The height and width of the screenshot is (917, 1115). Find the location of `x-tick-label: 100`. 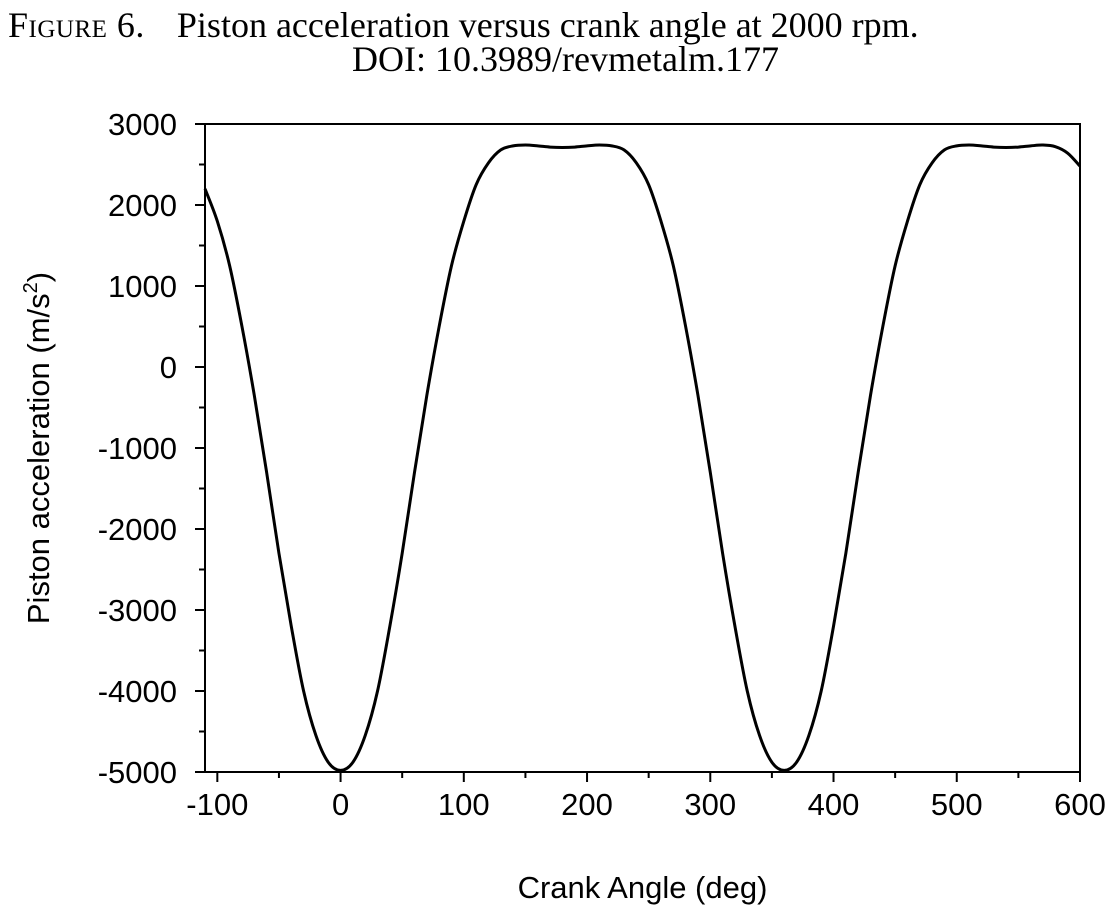

x-tick-label: 100 is located at coordinates (464, 804).